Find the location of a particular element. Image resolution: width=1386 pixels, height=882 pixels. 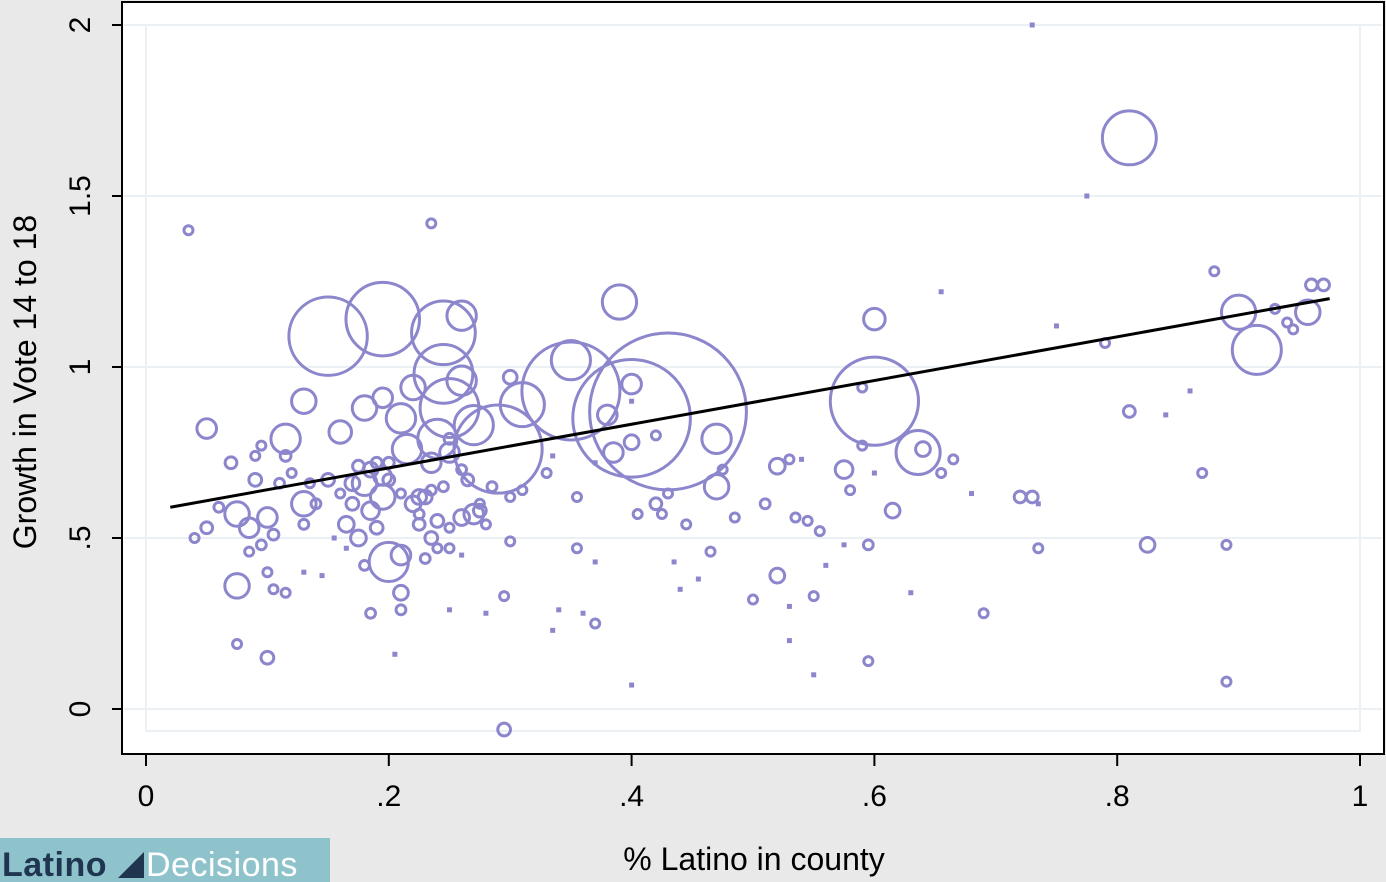

y-tick-label: 0 is located at coordinates (80, 709).